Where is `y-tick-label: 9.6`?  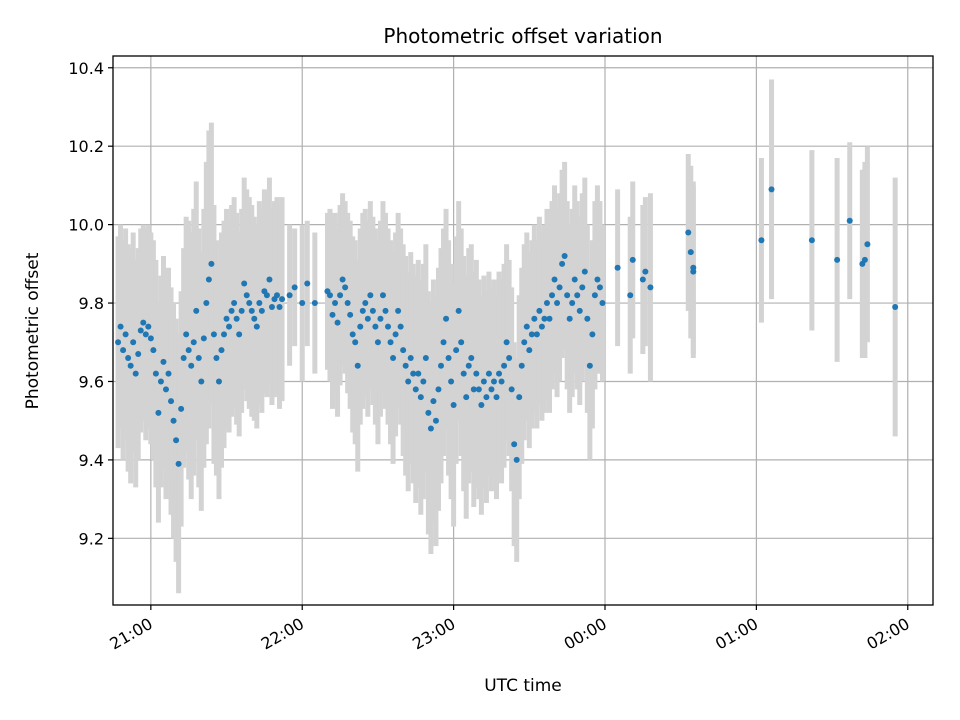
y-tick-label: 9.6 is located at coordinates (91, 381).